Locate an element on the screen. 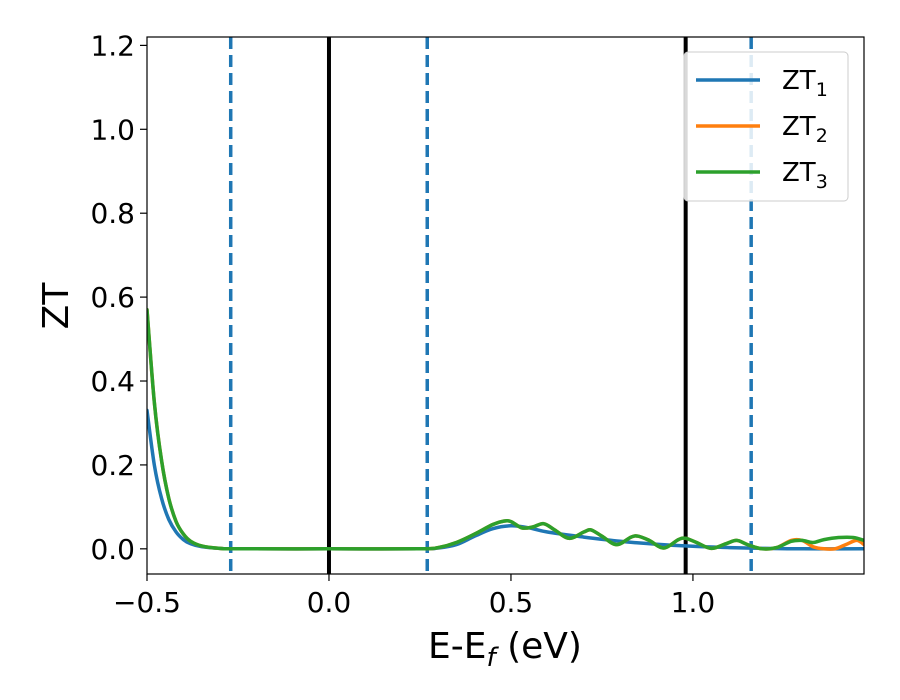  x-tick-label: 1.0 is located at coordinates (693, 602).